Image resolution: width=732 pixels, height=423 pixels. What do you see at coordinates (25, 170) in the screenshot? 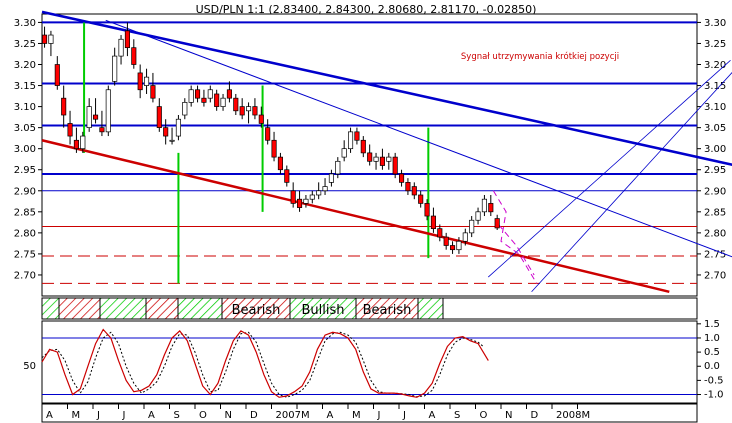
I see `y-tick-label-left: 2.95` at bounding box center [25, 170].